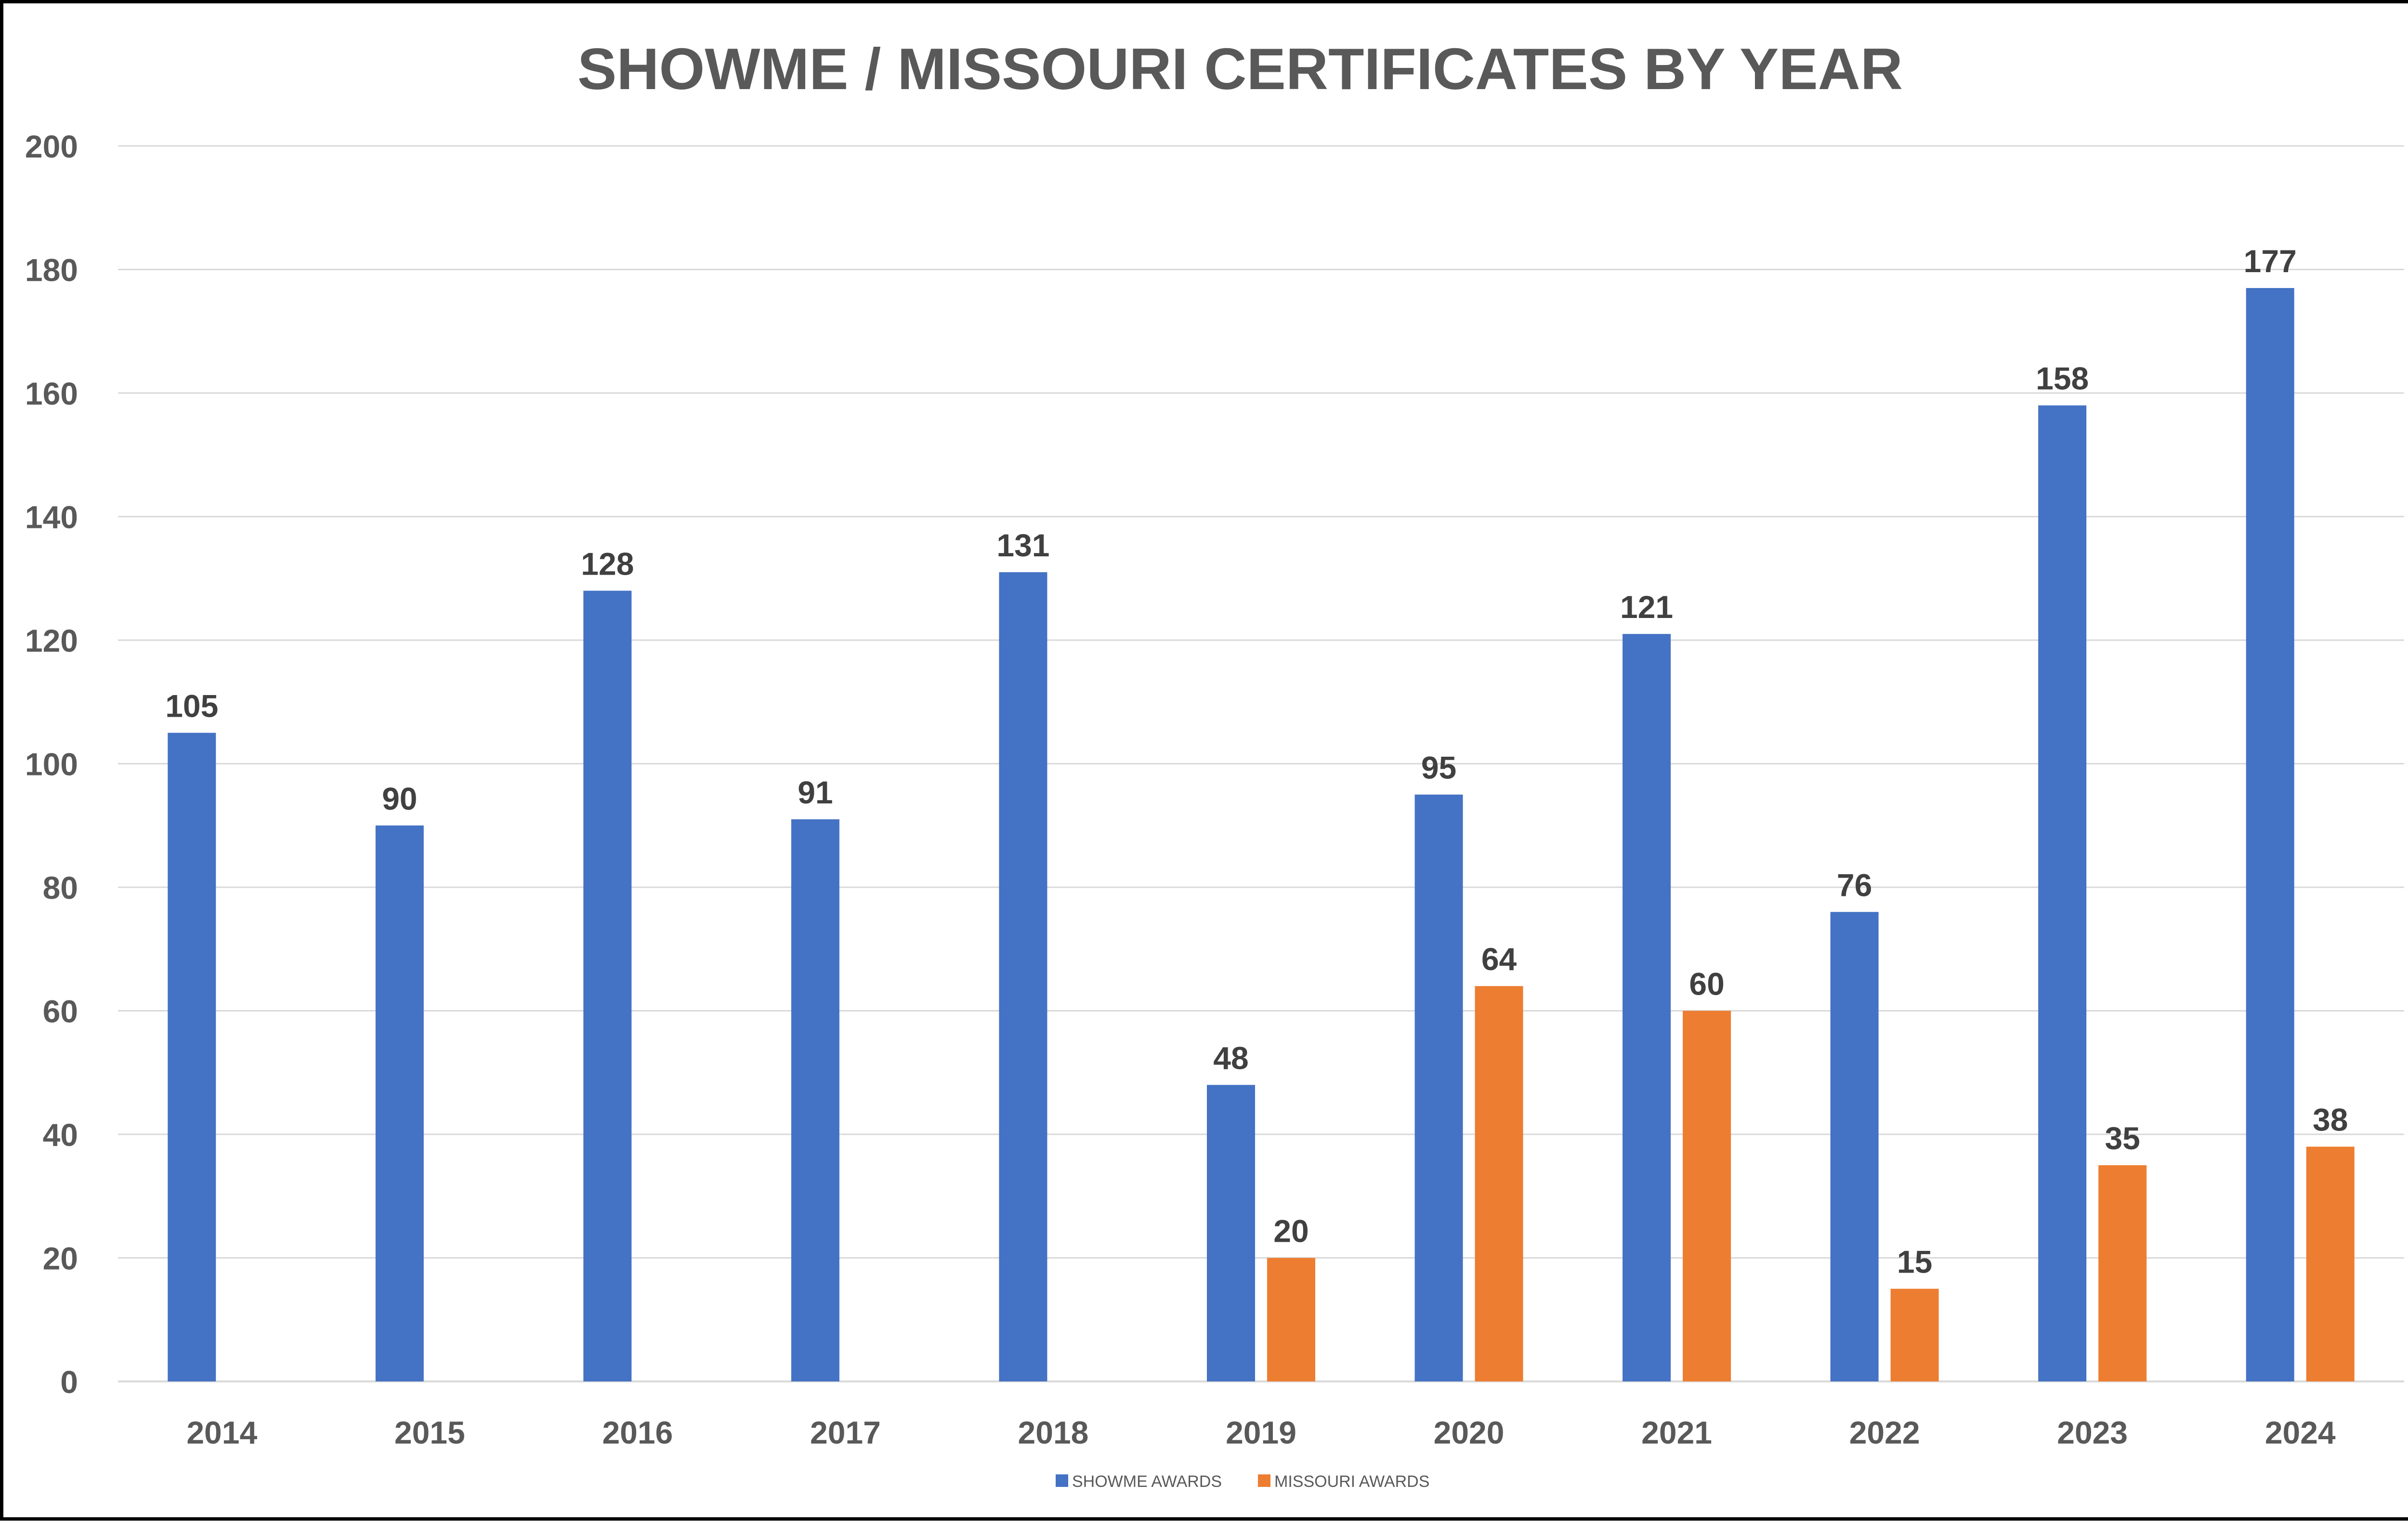 The width and height of the screenshot is (2408, 1524). I want to click on y-tick-label: 40, so click(60, 1135).